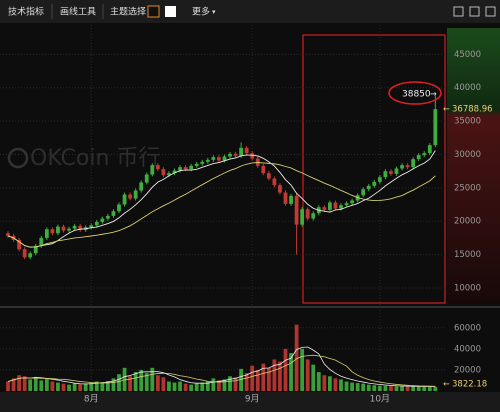  Describe the element at coordinates (170, 11) in the screenshot. I see `theme-light` at that location.